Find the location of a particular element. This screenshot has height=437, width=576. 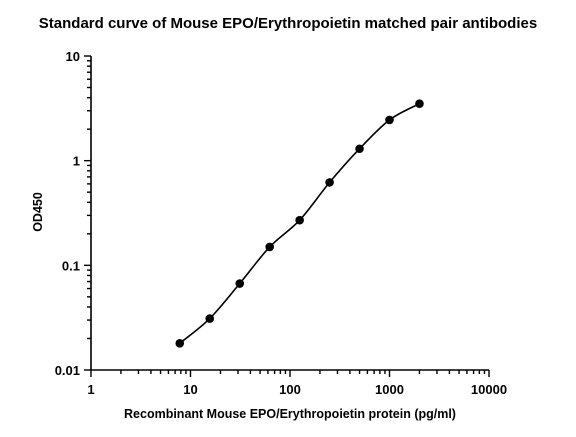

x-tick-label: 1000 is located at coordinates (389, 389).